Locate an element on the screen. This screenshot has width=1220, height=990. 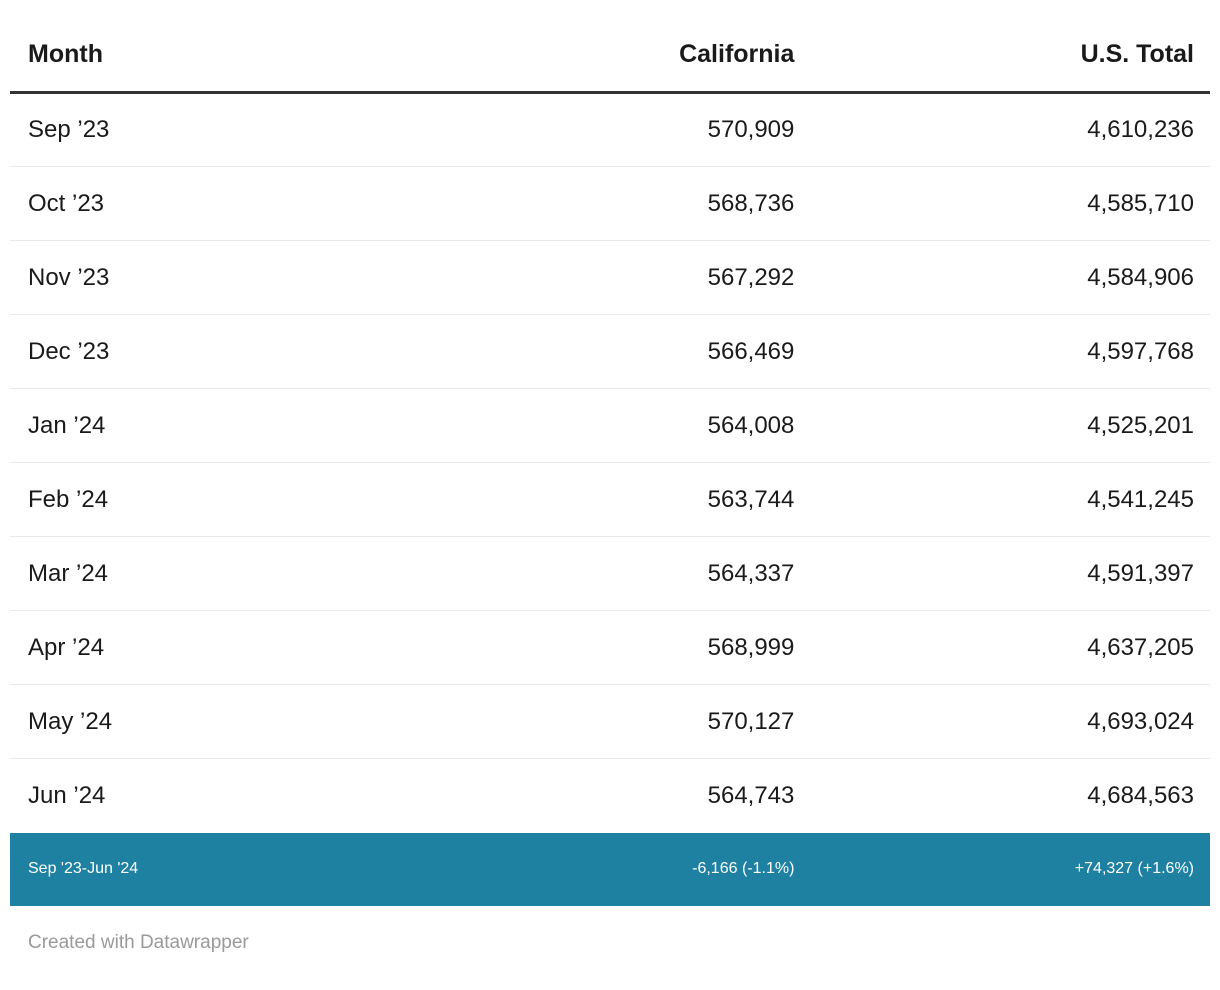
us-total-cell: 4,597,768 is located at coordinates (1010, 351).